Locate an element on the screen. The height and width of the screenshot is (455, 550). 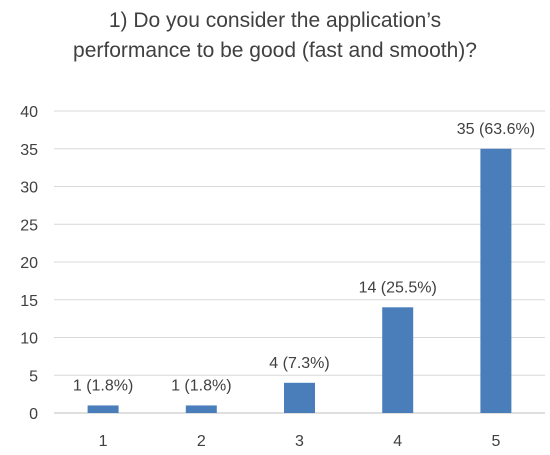
y-axis-ticks: 0 5 10 15 20 25 30 35 40 is located at coordinates (29, 263).